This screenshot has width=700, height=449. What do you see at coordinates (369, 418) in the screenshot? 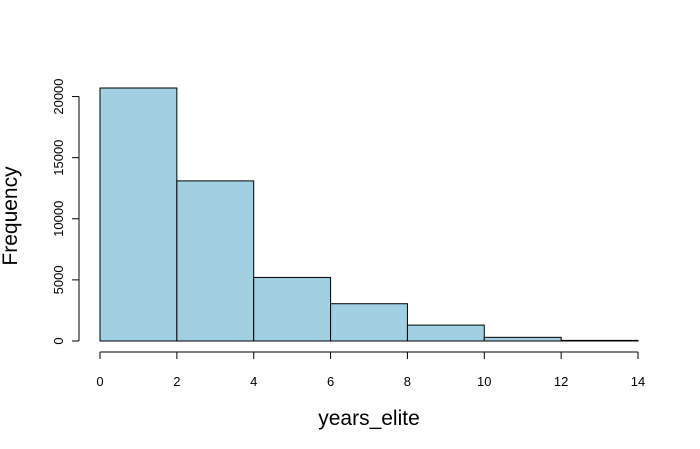
I see `x-axis-title: years_elite` at bounding box center [369, 418].